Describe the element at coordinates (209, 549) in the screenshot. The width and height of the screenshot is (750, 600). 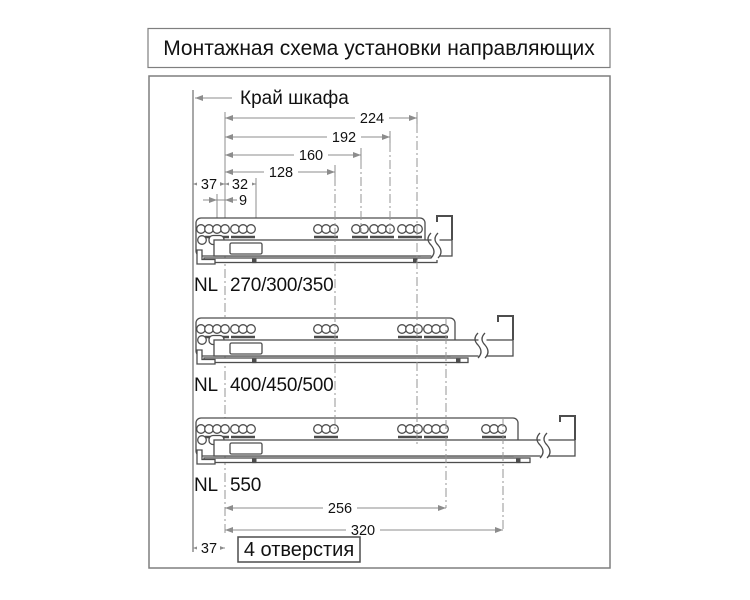
I see `dim-label-37-bottom: 37` at that location.